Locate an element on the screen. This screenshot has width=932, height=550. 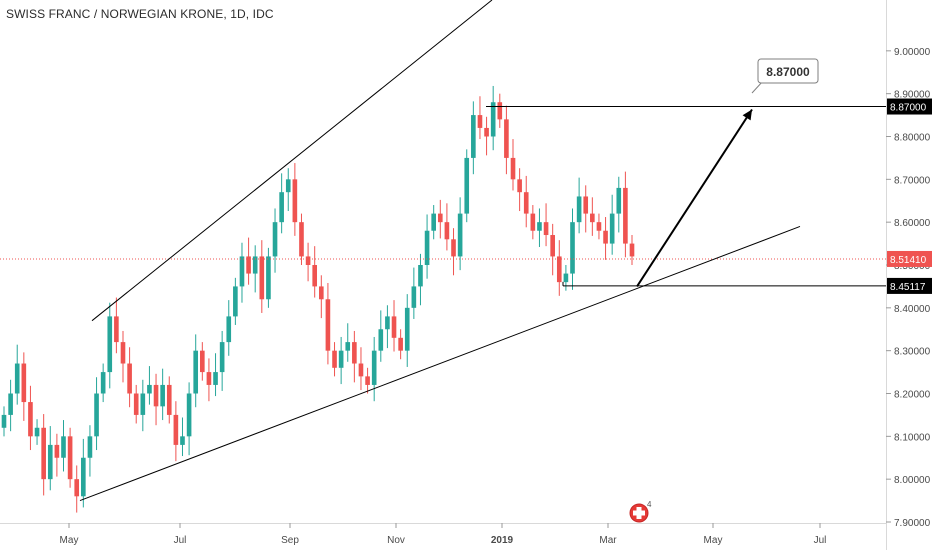
y-tick-label: 8.20000 is located at coordinates (912, 395).